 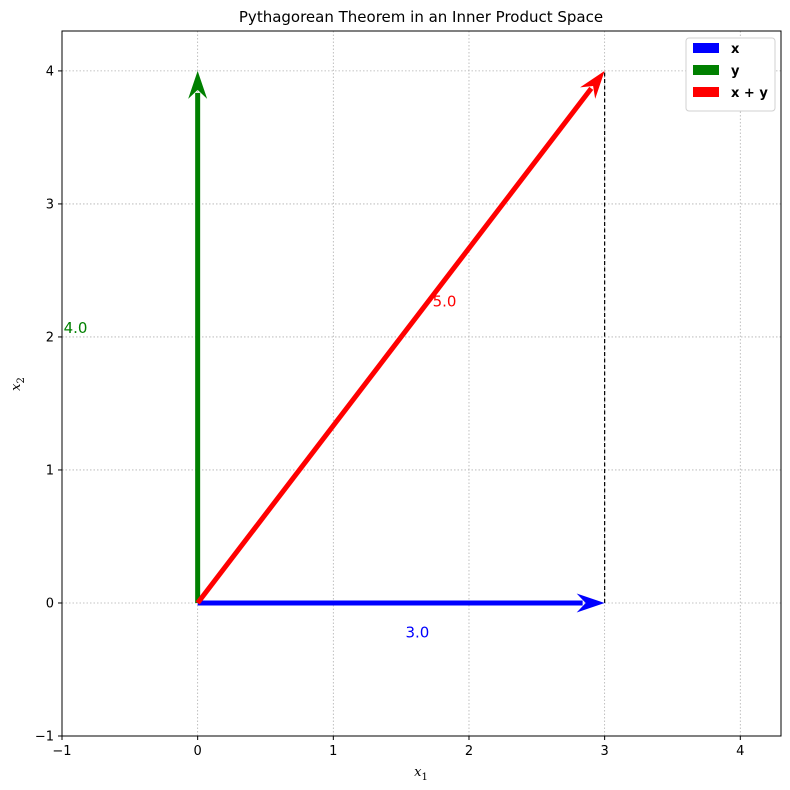 I want to click on legend: x y x + y, so click(x=730, y=74).